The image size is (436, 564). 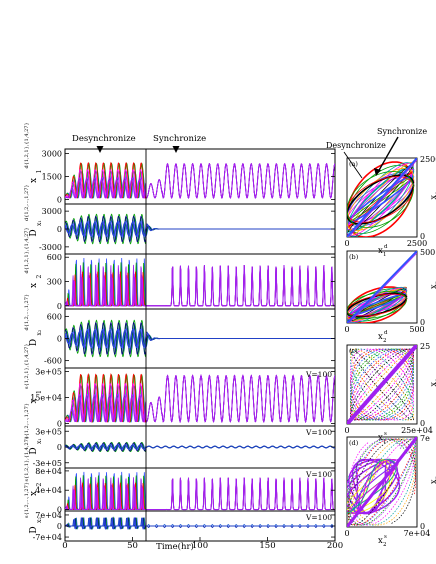 What do you see at coordinates (385, 341) in the screenshot?
I see `x-axis-subscript: 2` at bounding box center [385, 341].